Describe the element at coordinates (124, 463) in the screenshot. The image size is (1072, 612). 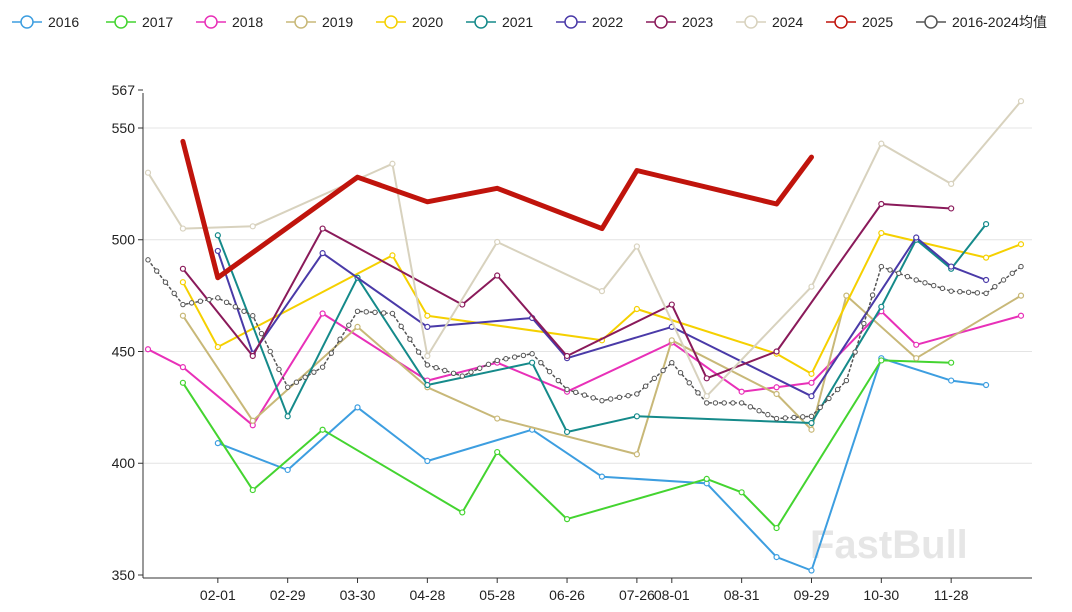
I see `y-tick-label: 400` at that location.